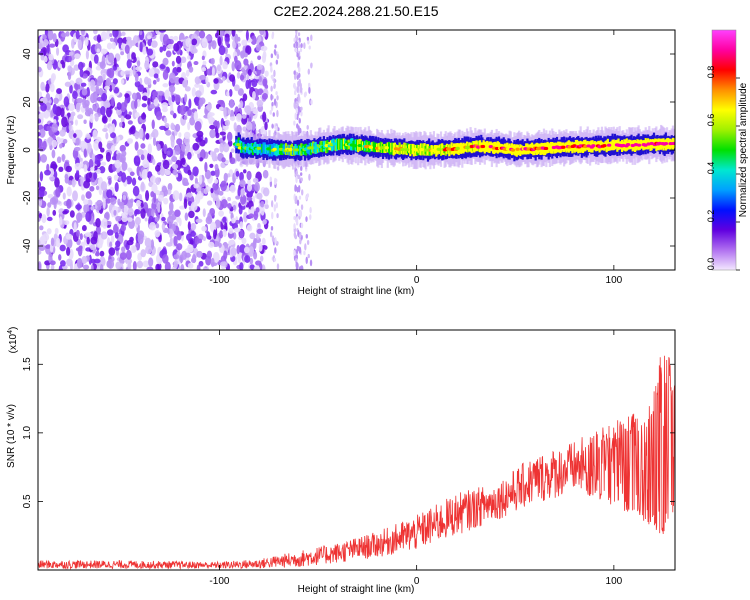 The width and height of the screenshot is (750, 600). I want to click on colorbar-label: Normalized spectral amplitude, so click(743, 149).